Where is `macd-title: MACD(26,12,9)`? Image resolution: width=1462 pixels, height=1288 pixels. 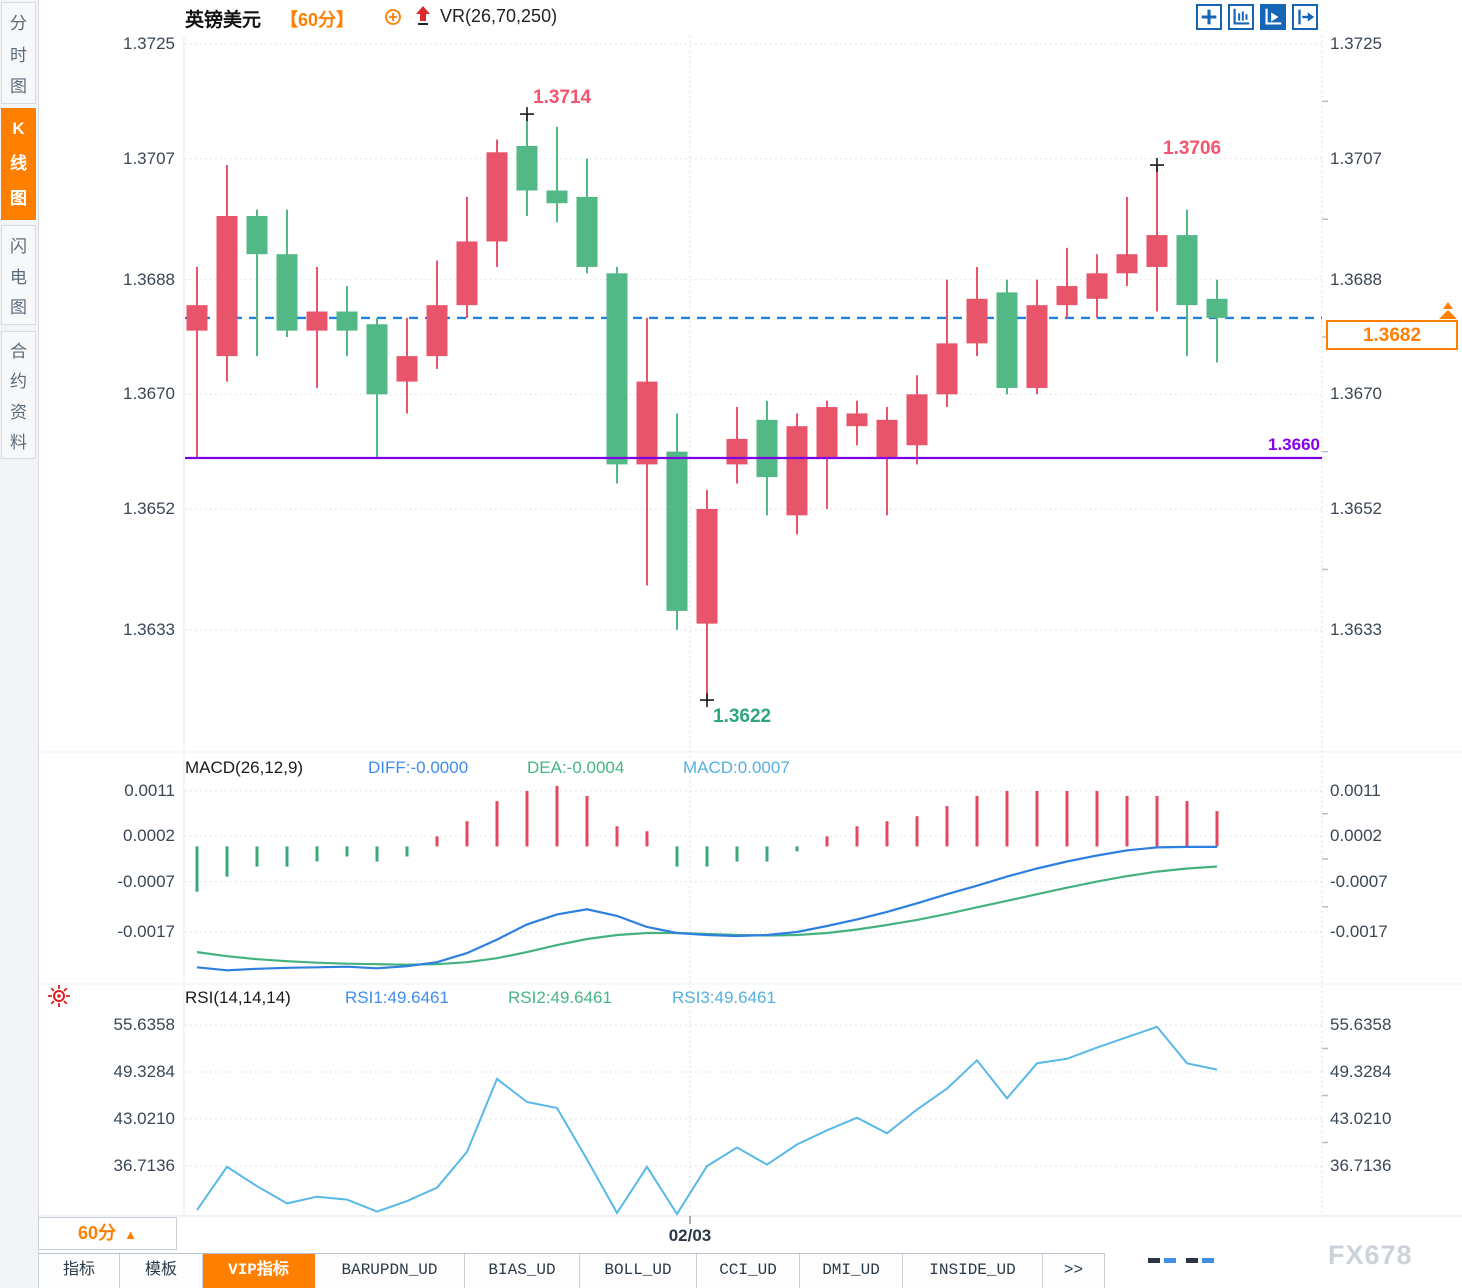 macd-title: MACD(26,12,9) is located at coordinates (244, 767).